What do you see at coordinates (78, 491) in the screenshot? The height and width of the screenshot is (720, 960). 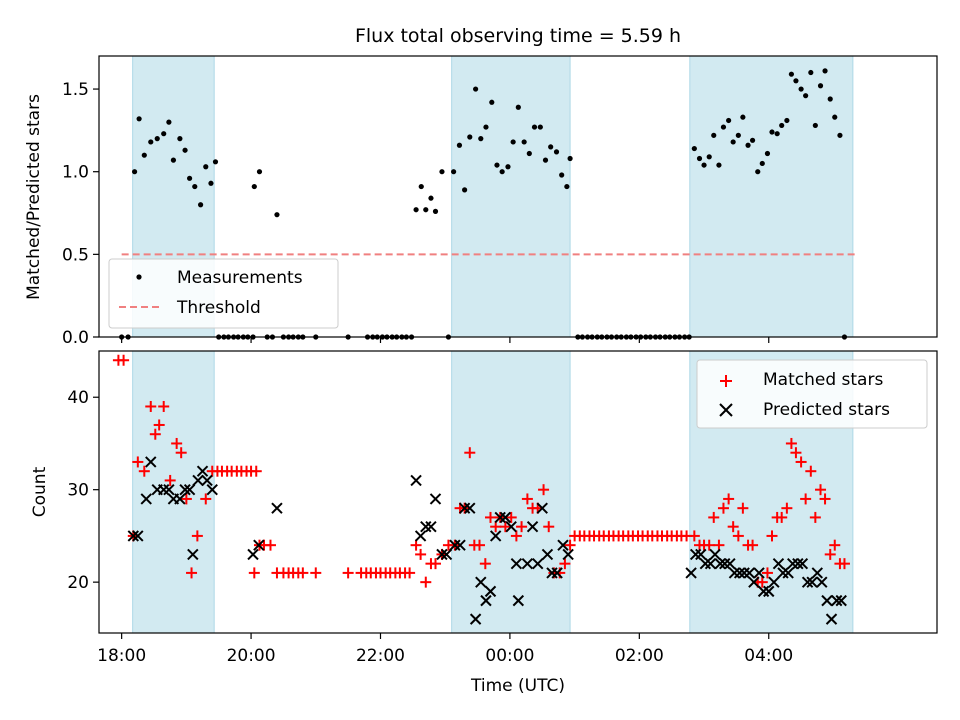 I see `y-tick-label: 30` at bounding box center [78, 491].